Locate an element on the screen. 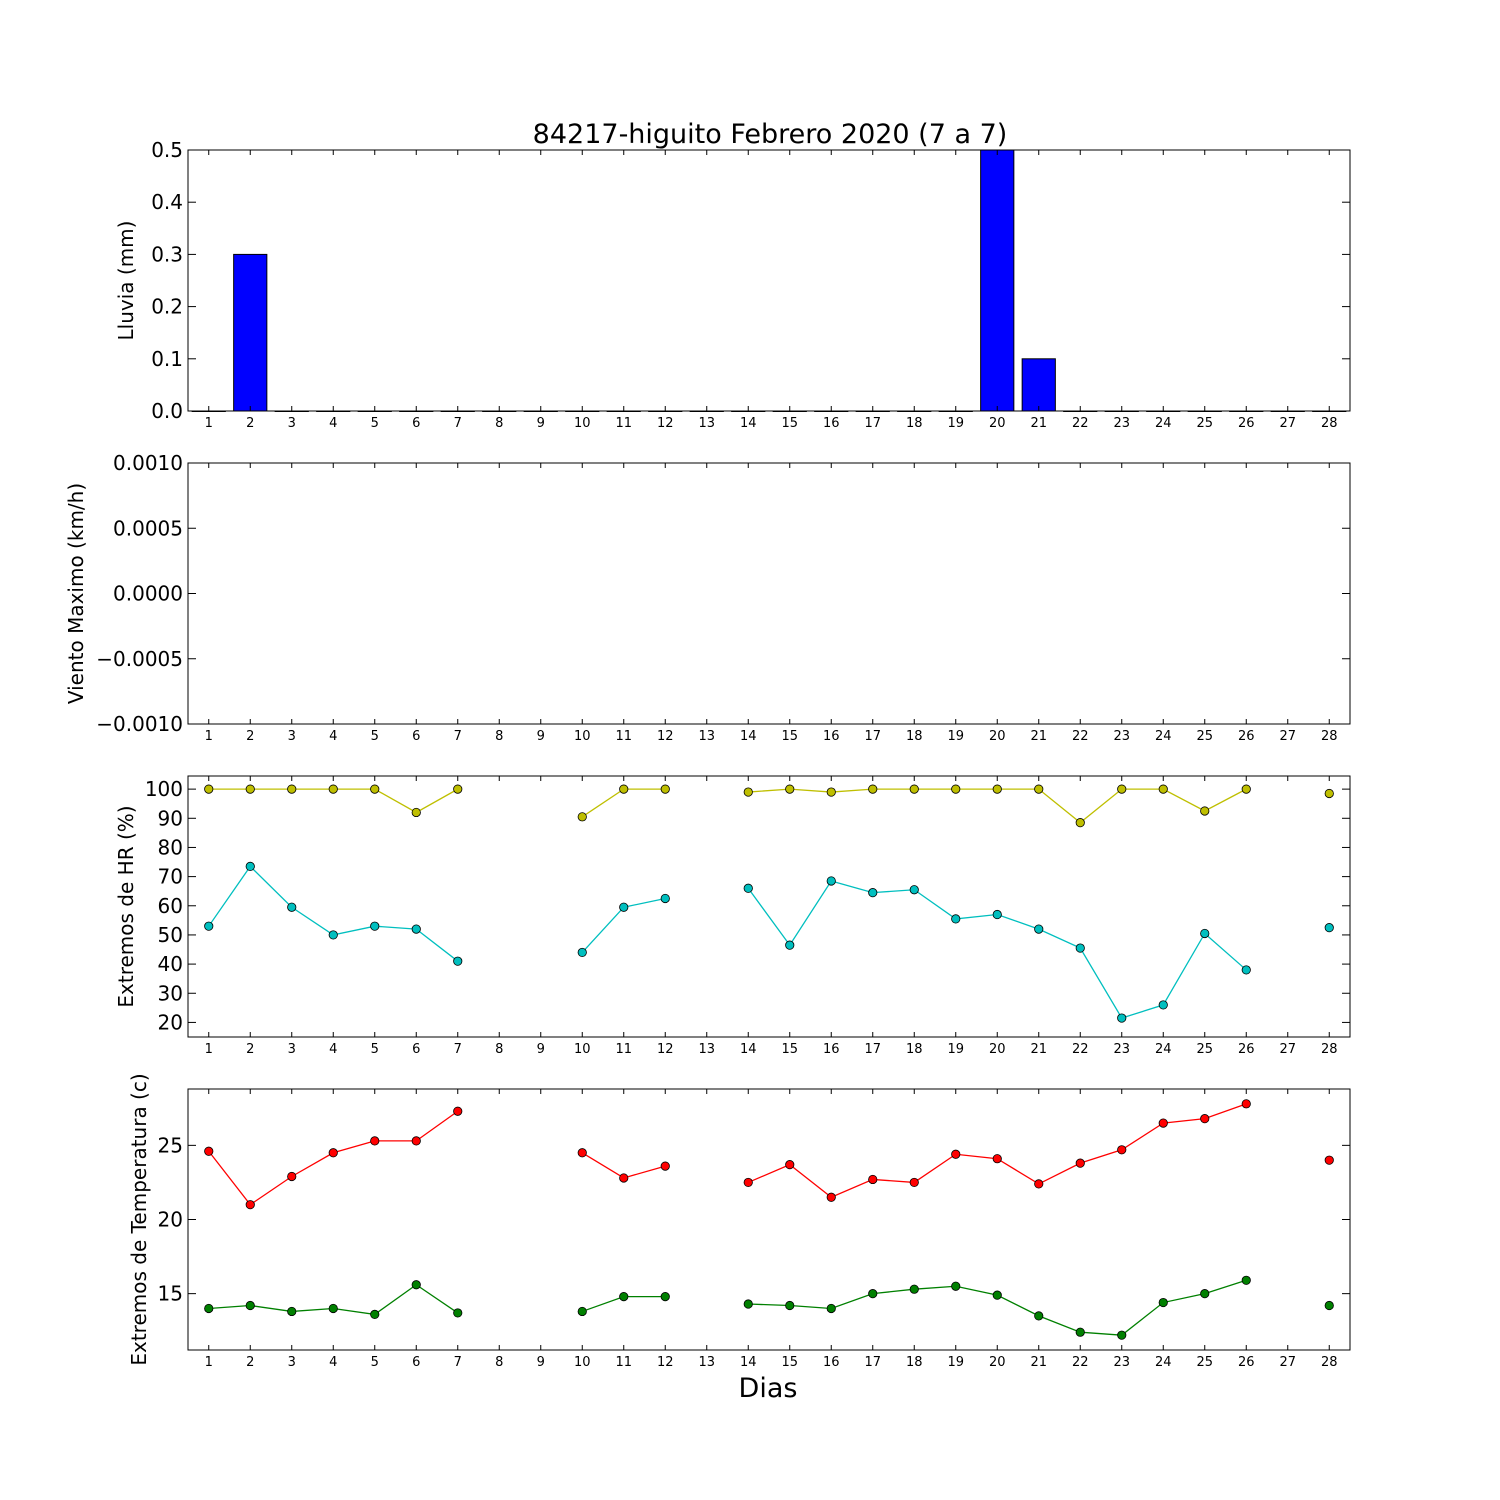 The image size is (1500, 1500). x-tick-label: 14 is located at coordinates (748, 736).